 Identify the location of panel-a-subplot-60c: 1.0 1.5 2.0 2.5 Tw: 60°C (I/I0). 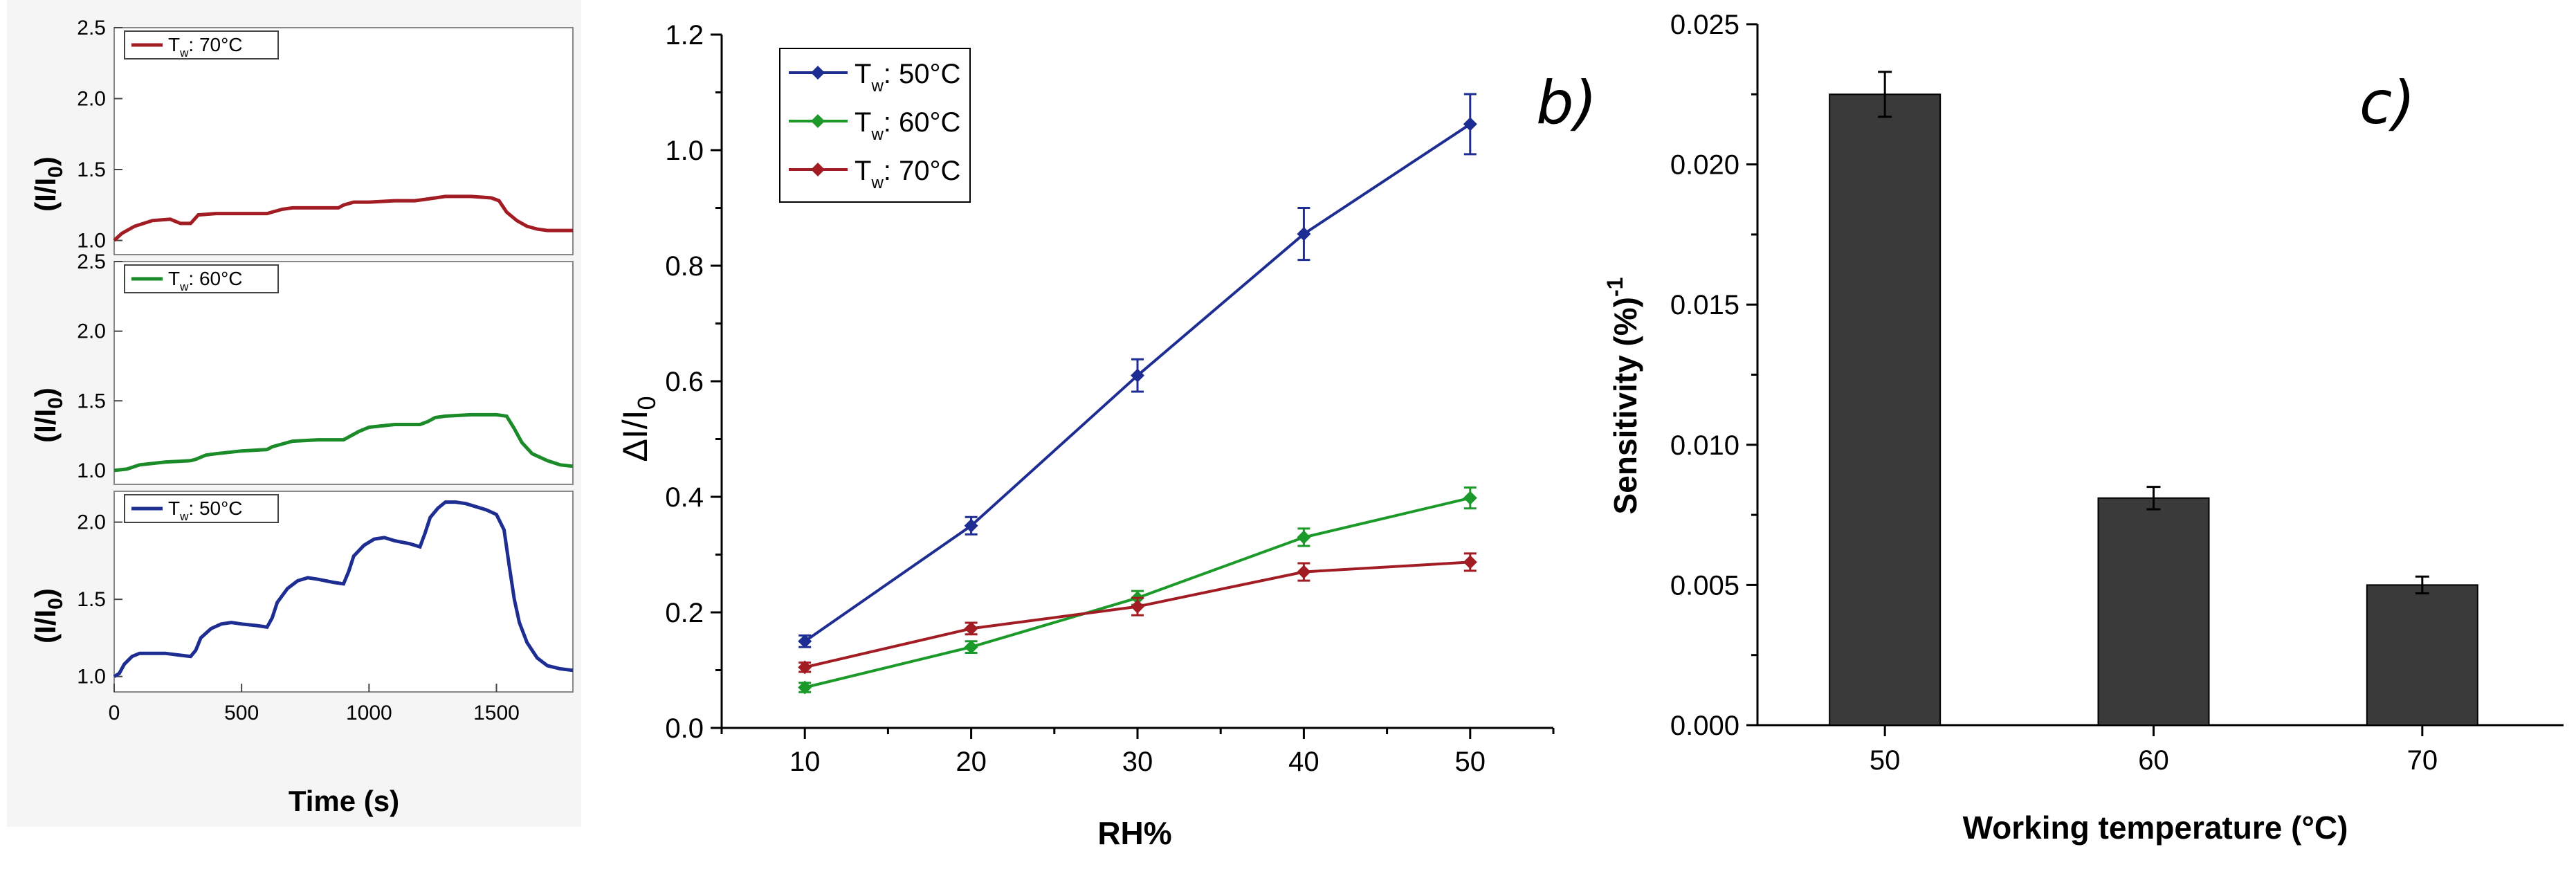
(302, 367).